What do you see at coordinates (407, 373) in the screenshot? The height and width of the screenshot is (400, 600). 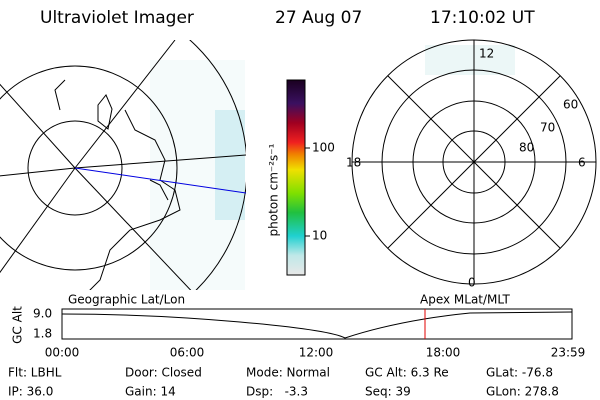 I see `status-field: GC Alt: 6.3 Re` at bounding box center [407, 373].